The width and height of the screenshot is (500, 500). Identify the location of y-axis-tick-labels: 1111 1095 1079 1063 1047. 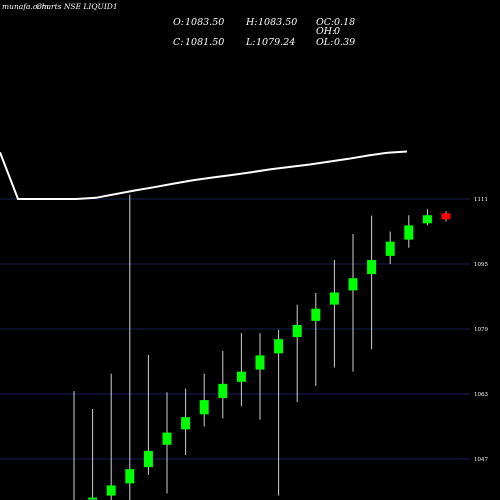
(481, 330).